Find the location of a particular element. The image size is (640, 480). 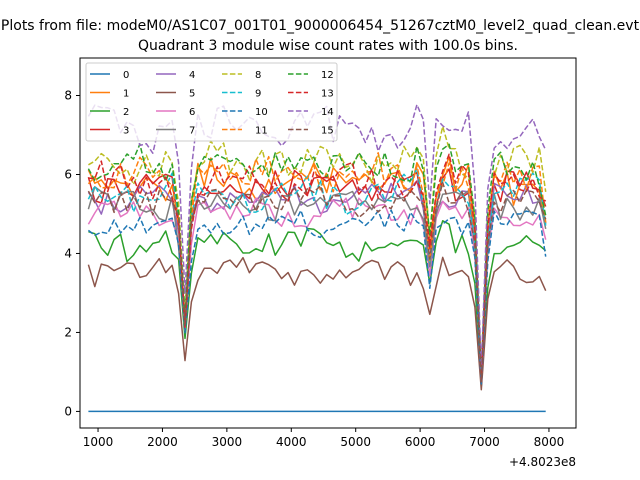

legend-label-7: 7 is located at coordinates (192, 131).